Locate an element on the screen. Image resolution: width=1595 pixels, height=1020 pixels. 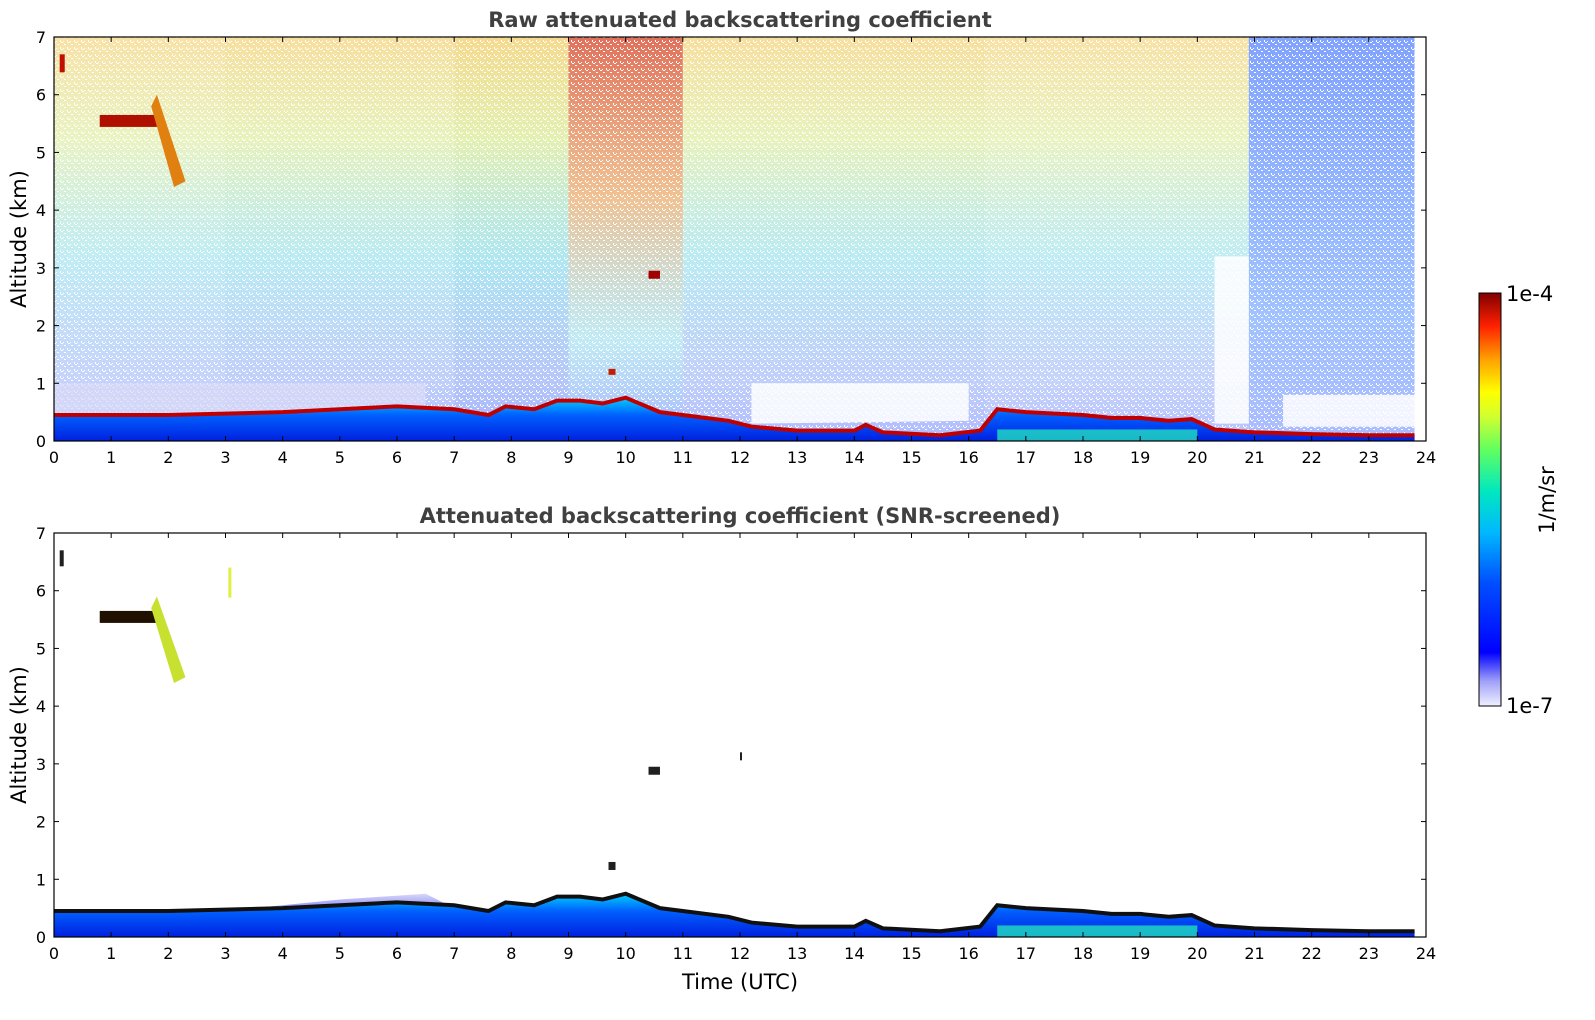
raw-boundary-layer-top is located at coordinates (734, 416).